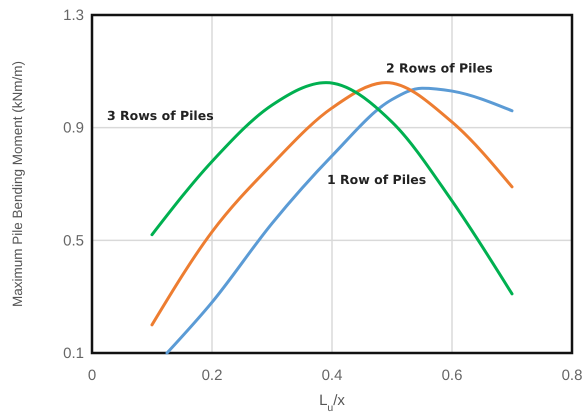 This screenshot has height=413, width=586. What do you see at coordinates (332, 402) in the screenshot?
I see `x-axis-title: L$_{u}$/x` at bounding box center [332, 402].